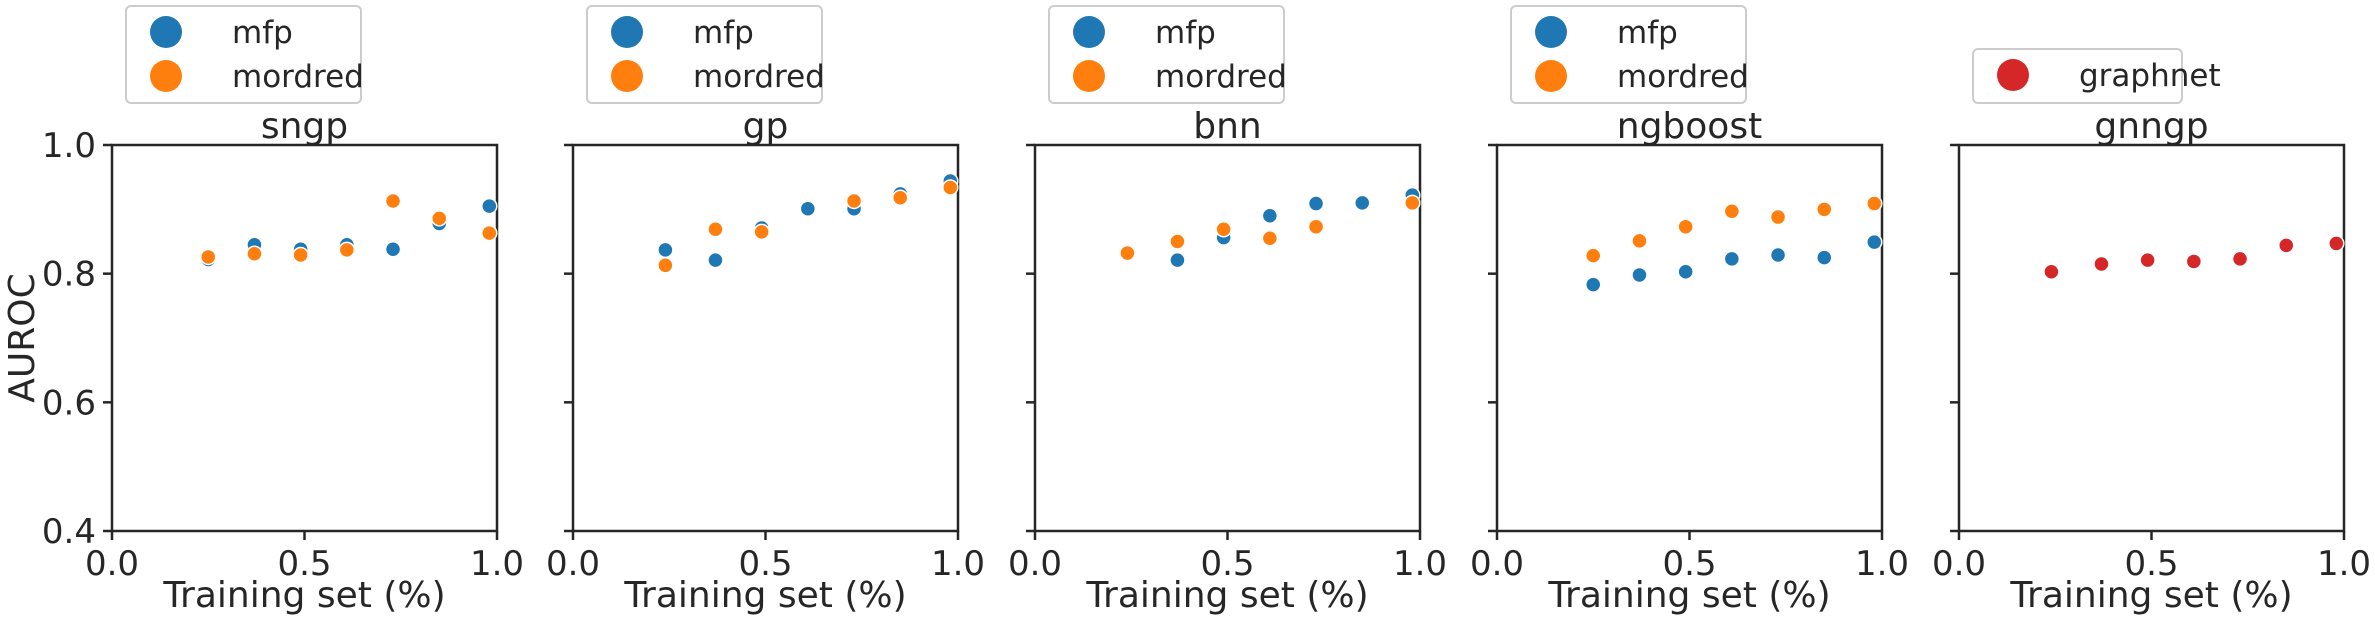 Image resolution: width=2375 pixels, height=621 pixels. I want to click on y-tick-label: 0.4, so click(69, 532).